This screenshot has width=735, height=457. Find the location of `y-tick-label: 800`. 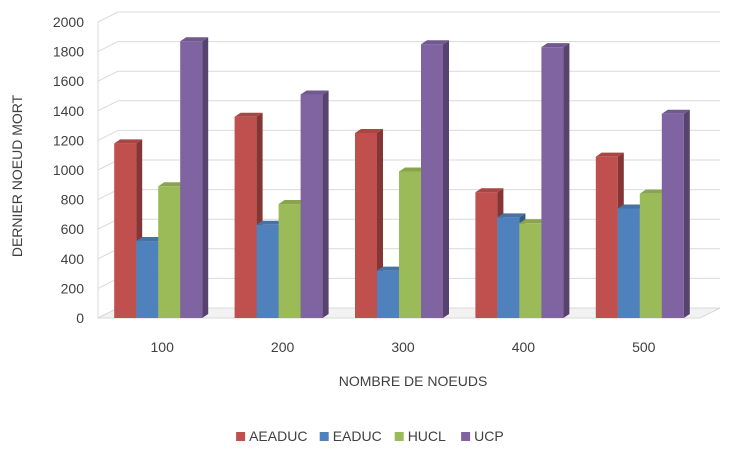

y-tick-label: 800 is located at coordinates (73, 200).